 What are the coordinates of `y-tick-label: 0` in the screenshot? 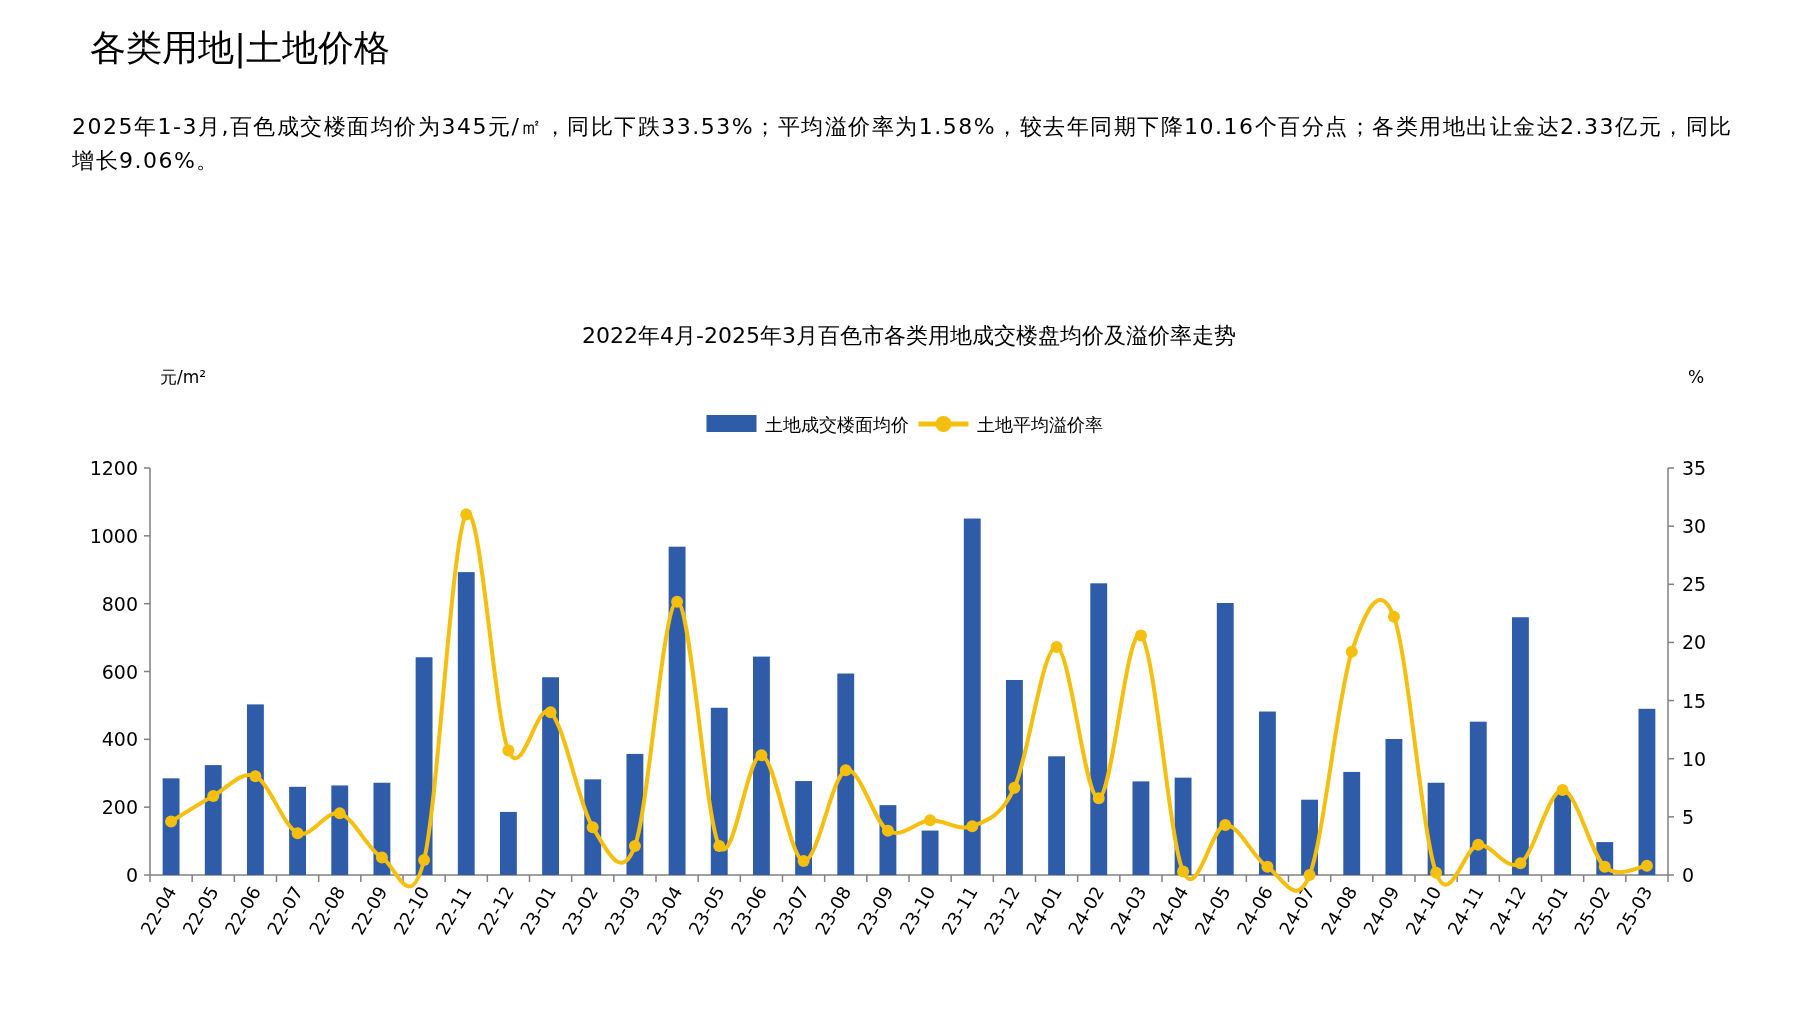 It's located at (131, 875).